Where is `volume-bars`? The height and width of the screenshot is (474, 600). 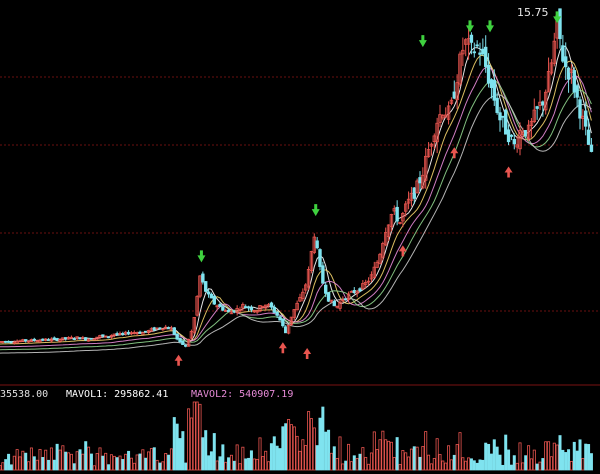
volume-bars is located at coordinates (296, 436).